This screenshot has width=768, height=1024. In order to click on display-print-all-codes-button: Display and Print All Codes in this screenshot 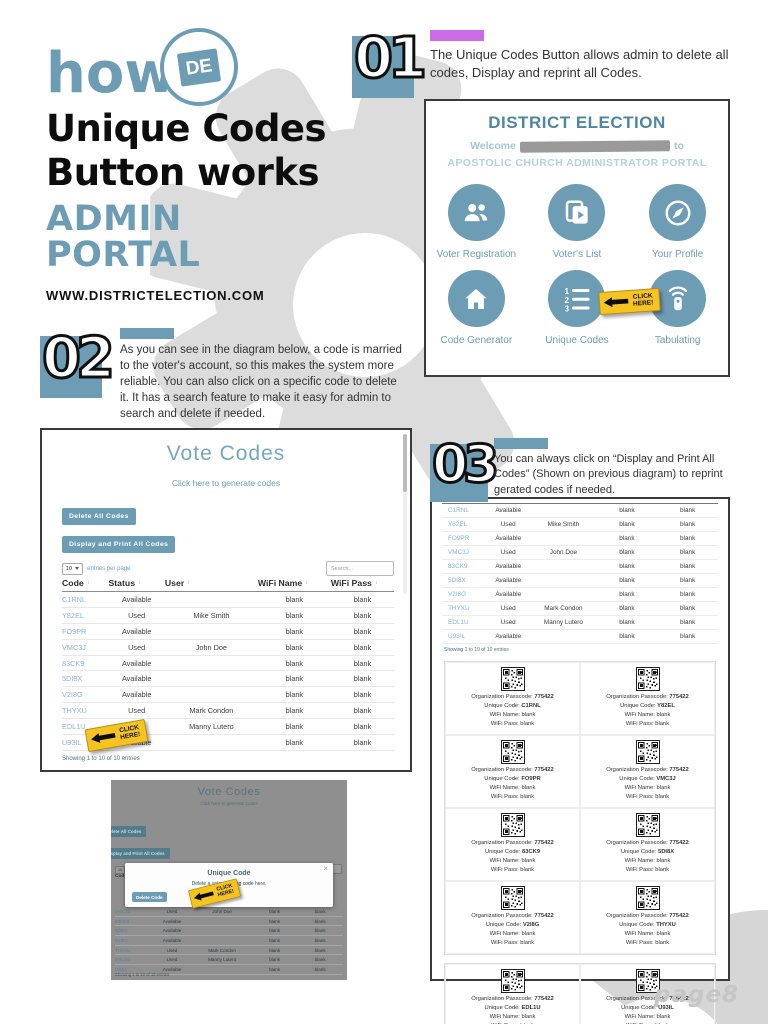, I will do `click(119, 544)`.